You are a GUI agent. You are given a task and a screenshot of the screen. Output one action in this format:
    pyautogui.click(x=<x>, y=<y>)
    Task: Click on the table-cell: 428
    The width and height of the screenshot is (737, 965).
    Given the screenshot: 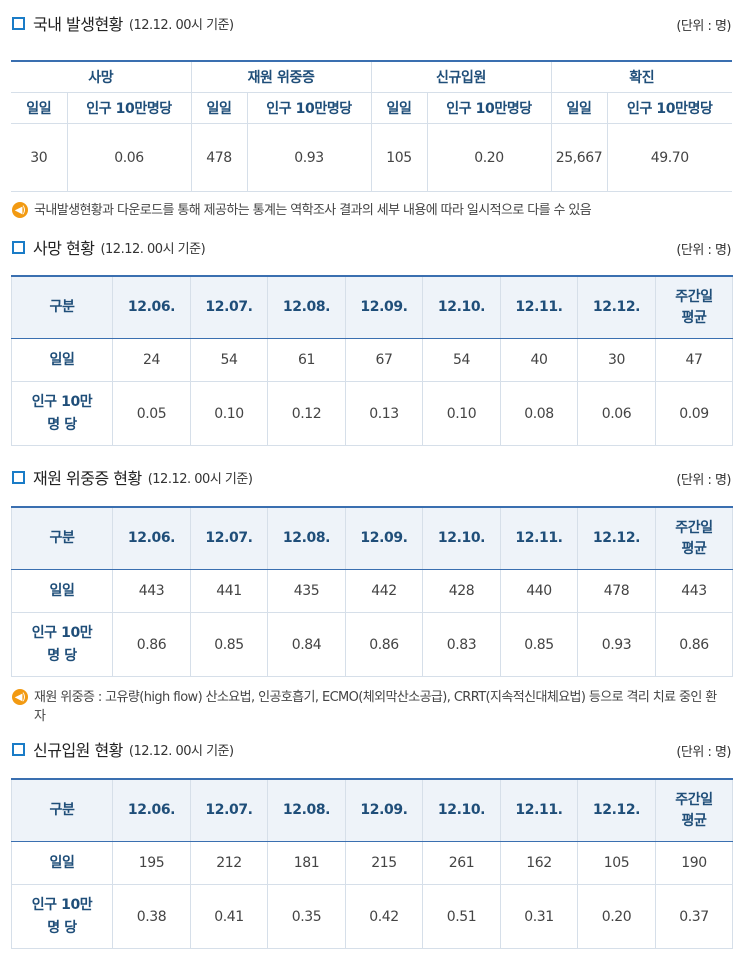 What is the action you would take?
    pyautogui.click(x=461, y=591)
    